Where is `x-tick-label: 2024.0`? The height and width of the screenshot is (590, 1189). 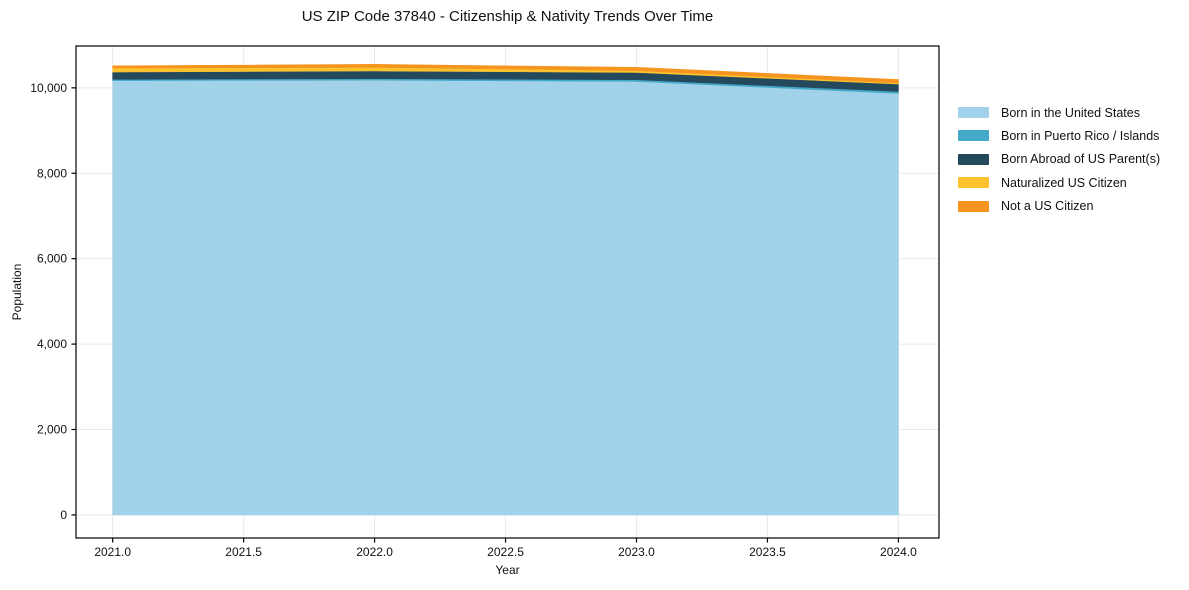
x-tick-label: 2024.0 is located at coordinates (898, 552).